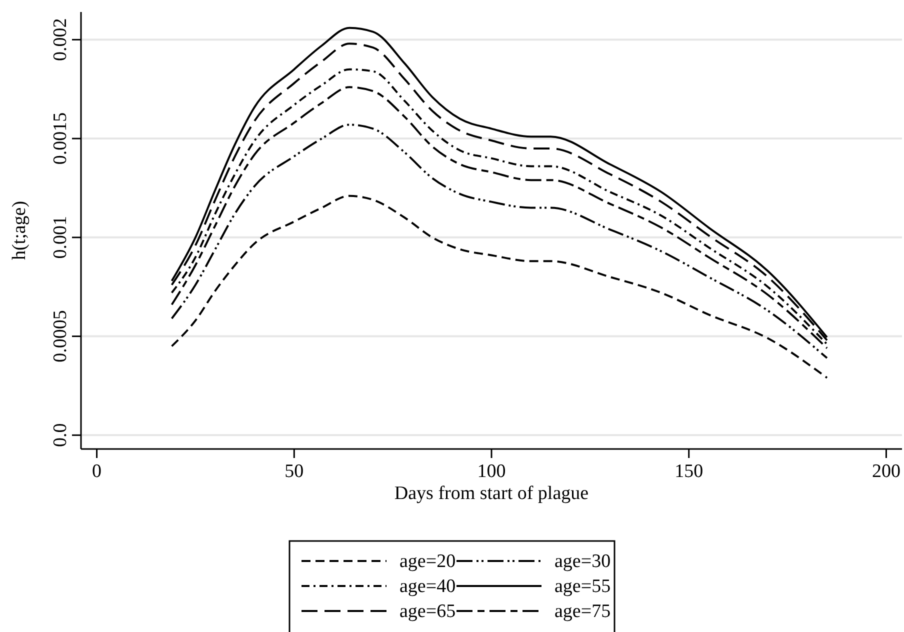 The width and height of the screenshot is (904, 632). What do you see at coordinates (97, 471) in the screenshot?
I see `x-tick-label: 0` at bounding box center [97, 471].